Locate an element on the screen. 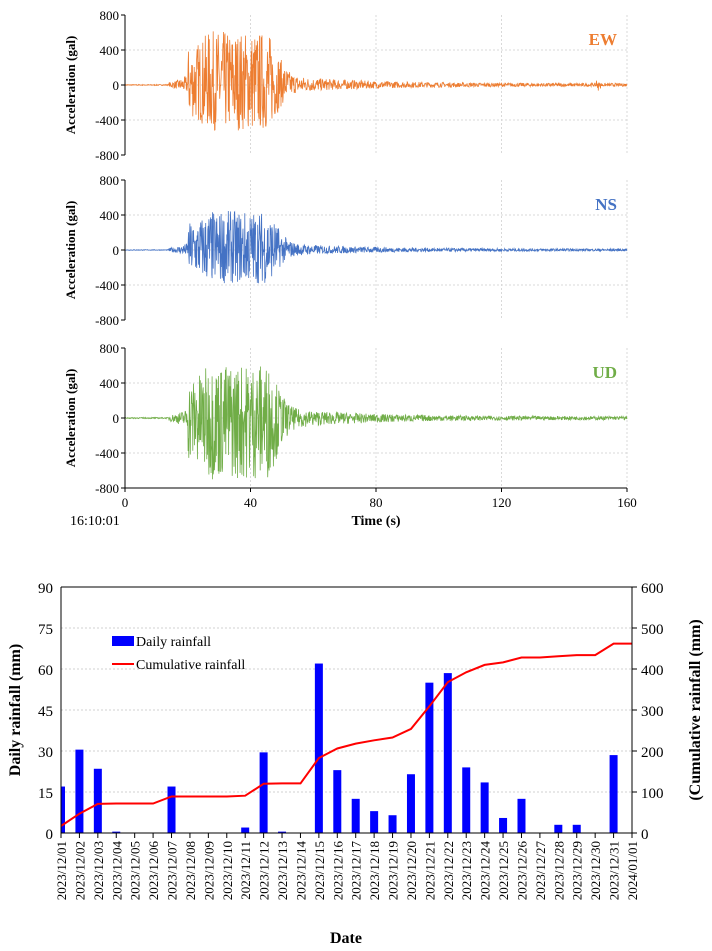 The width and height of the screenshot is (712, 951). legend is located at coordinates (123, 650).